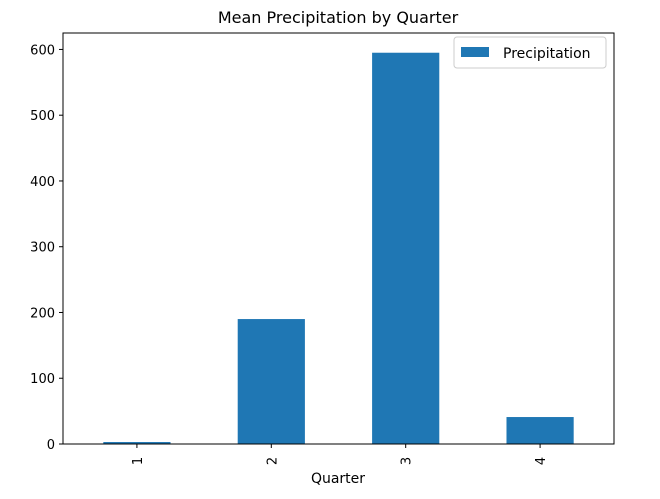  I want to click on legend-box, so click(530, 52).